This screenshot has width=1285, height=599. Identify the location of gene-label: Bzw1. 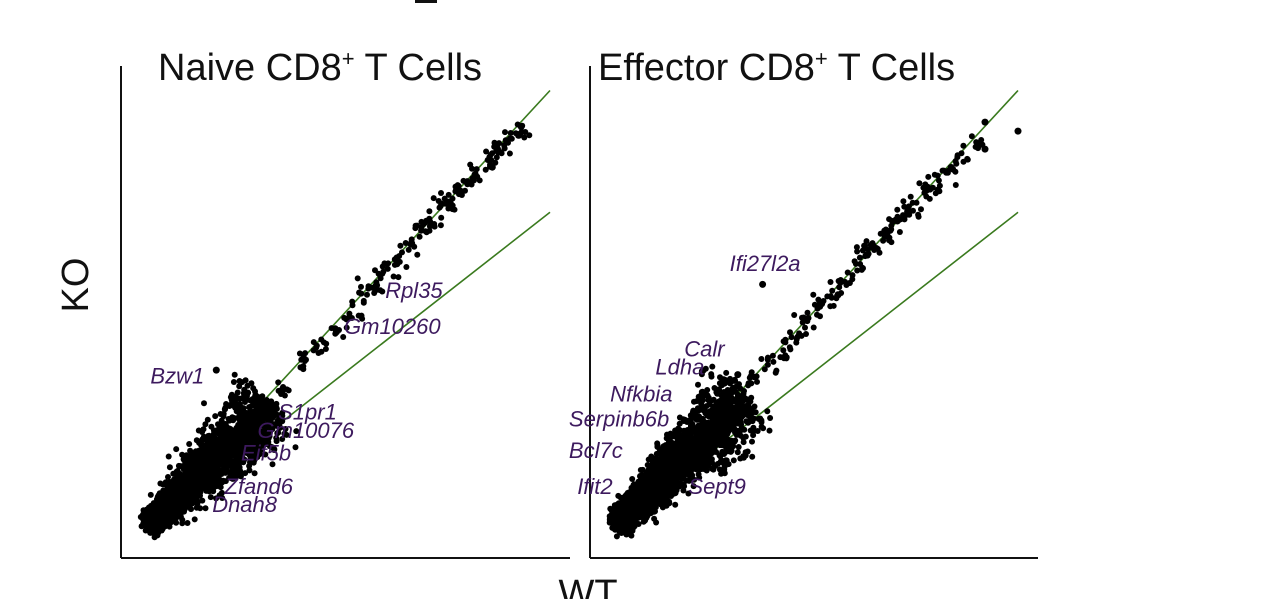
(177, 376).